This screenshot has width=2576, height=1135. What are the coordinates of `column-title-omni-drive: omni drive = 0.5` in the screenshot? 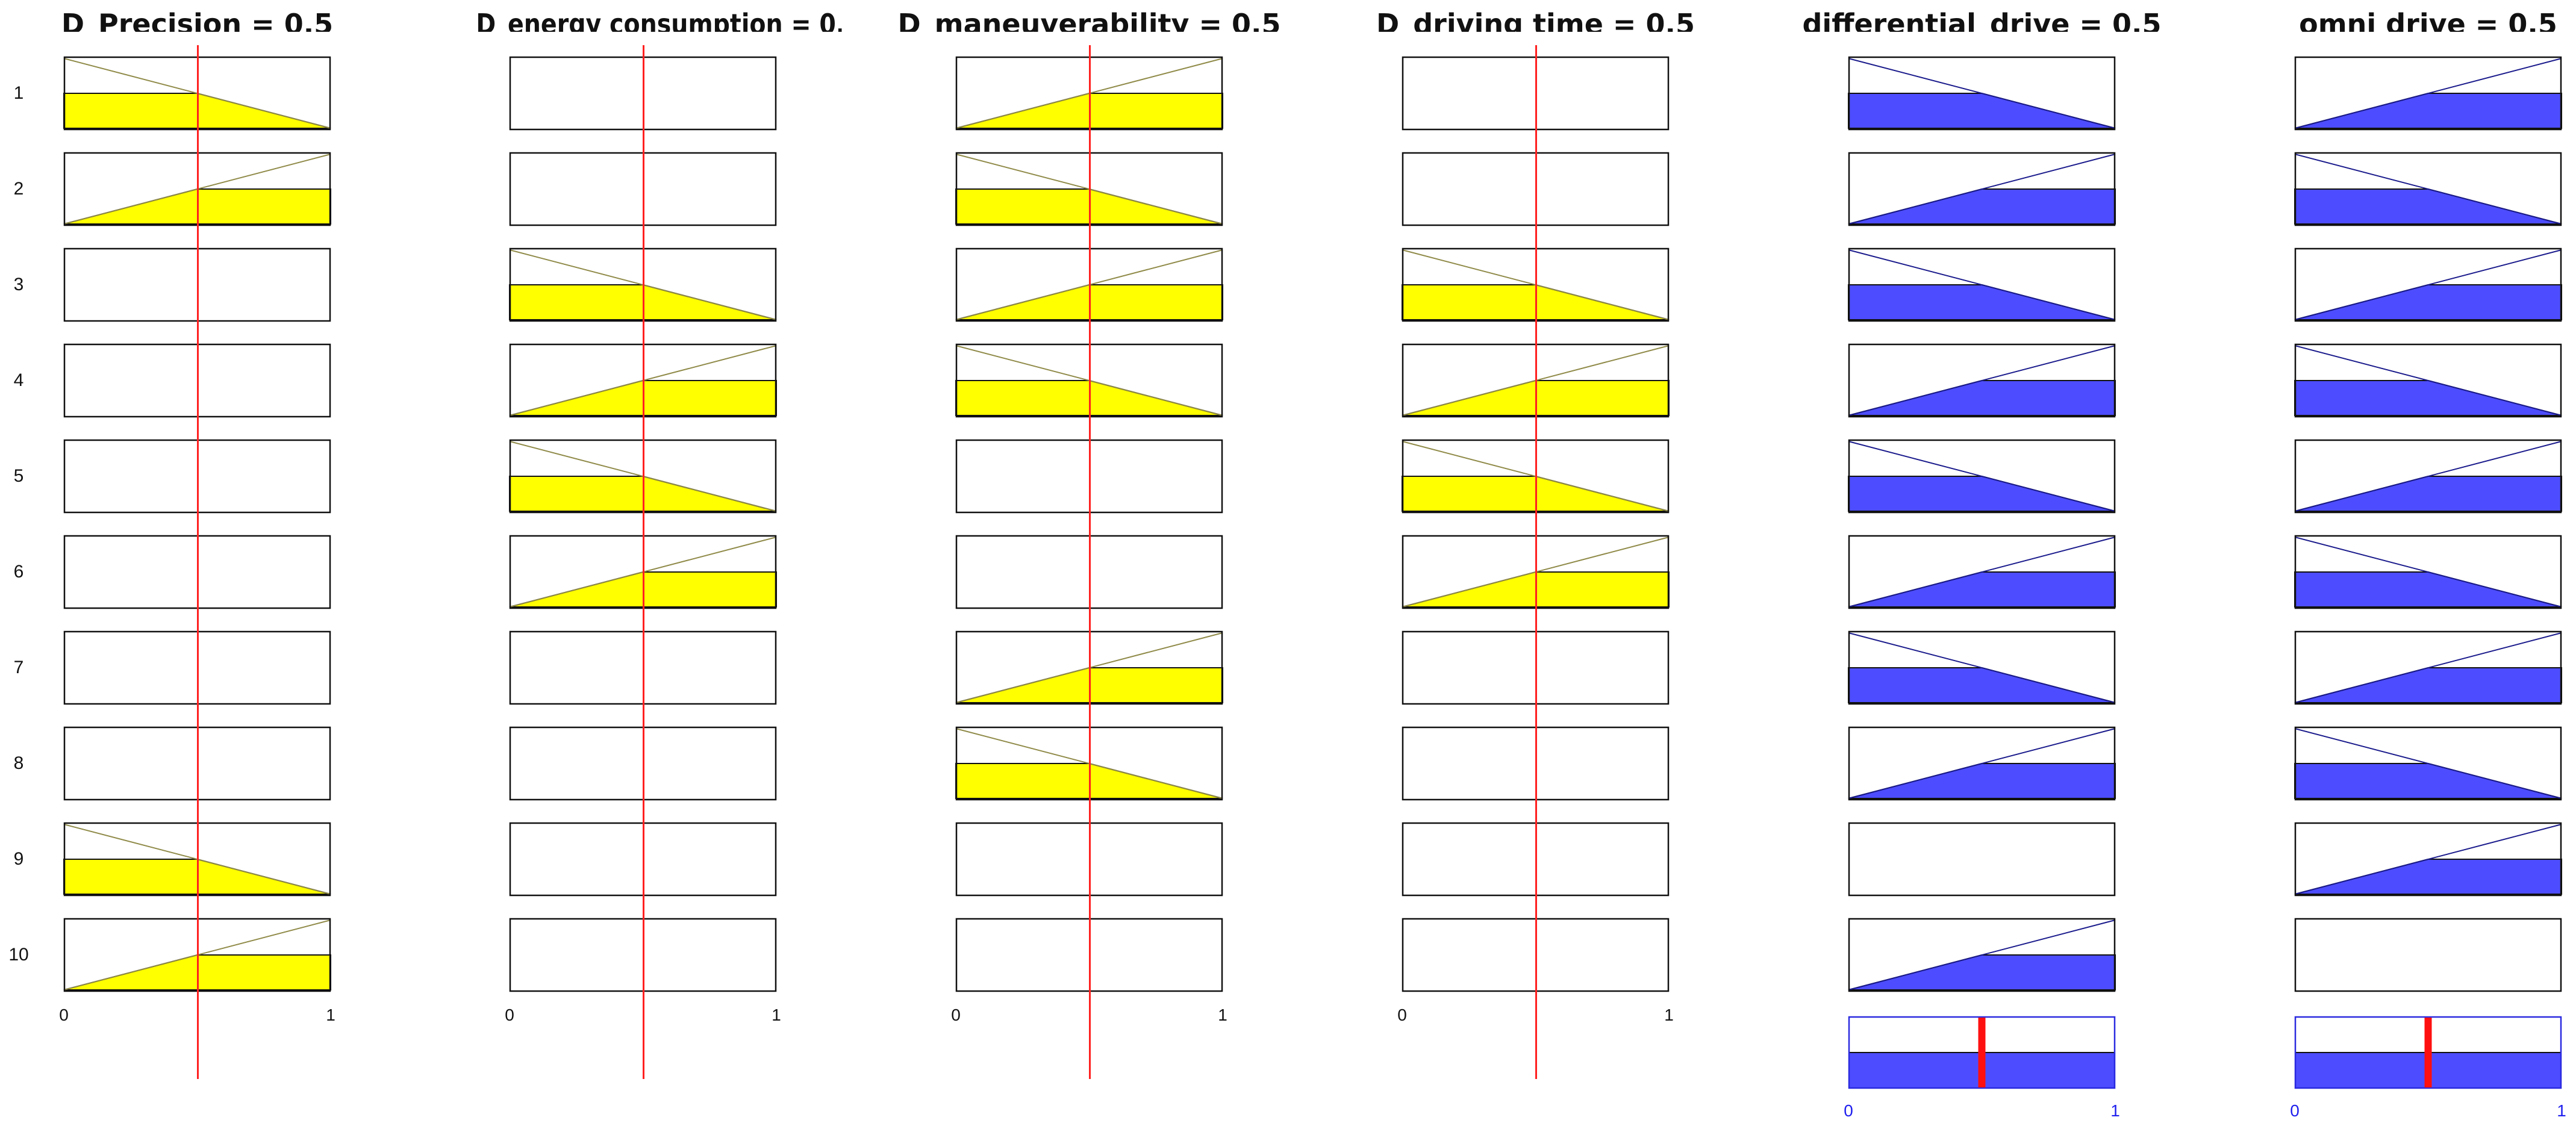 It's located at (2428, 24).